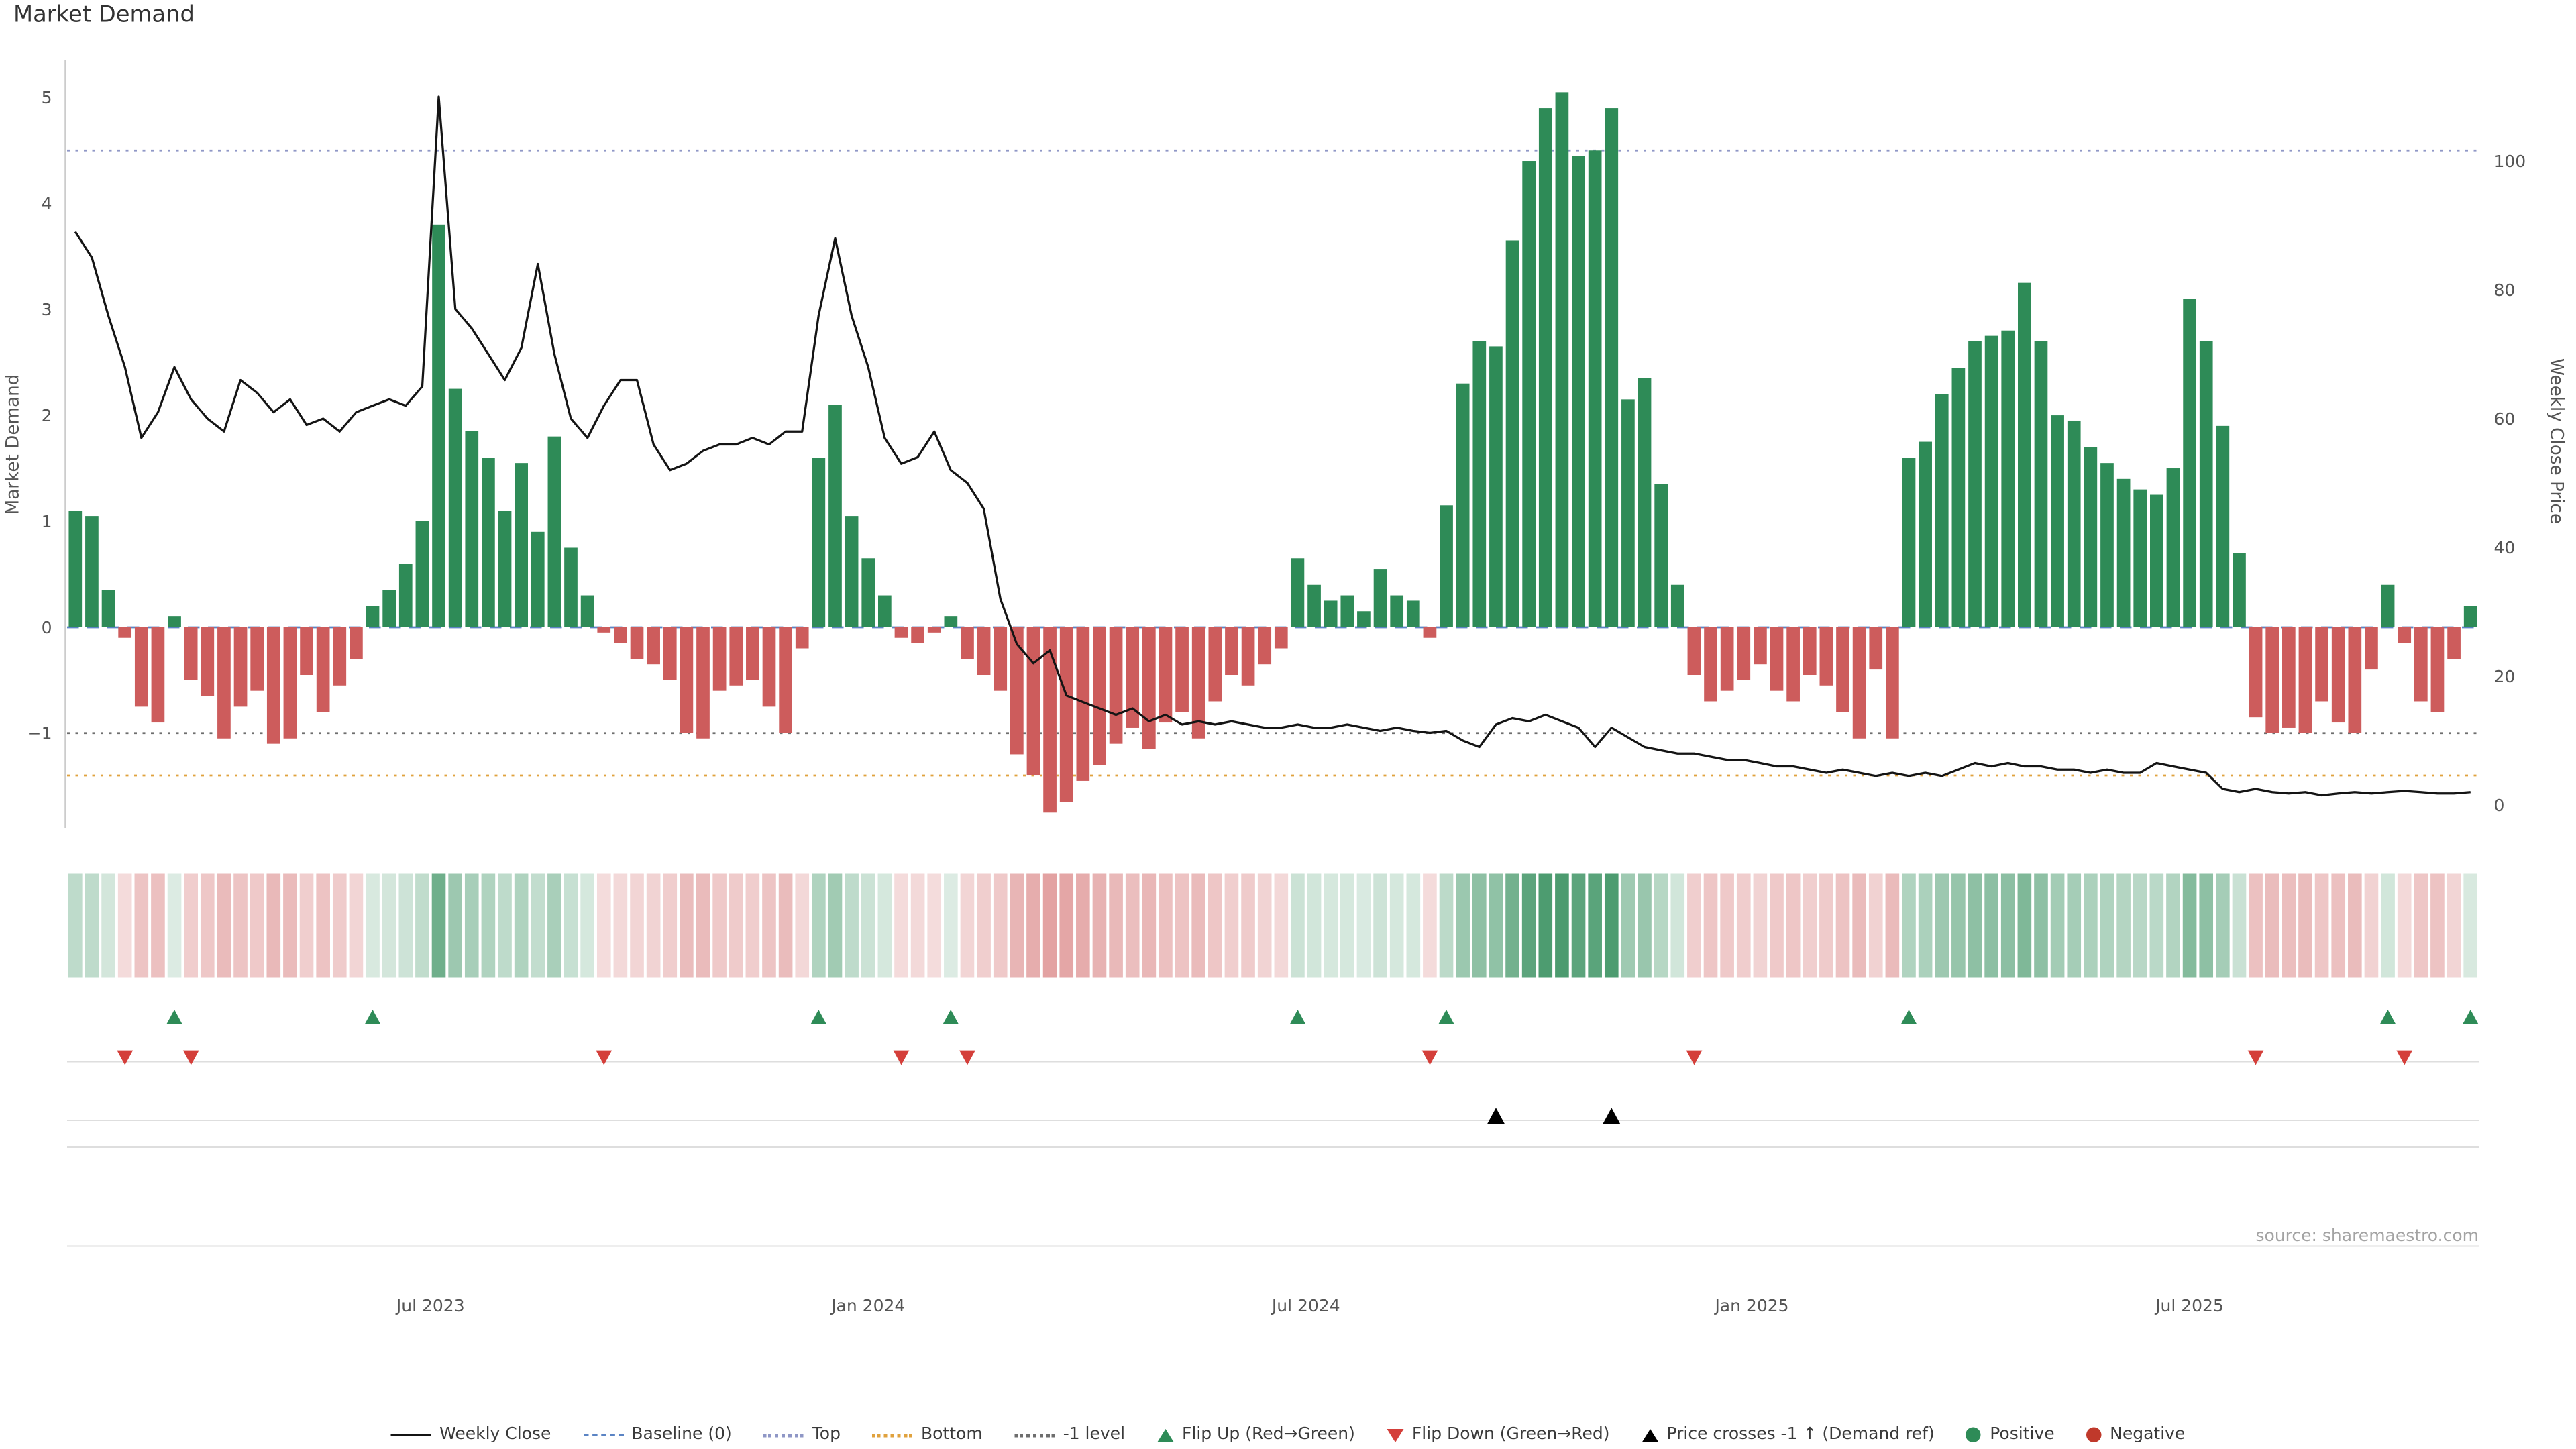 The height and width of the screenshot is (1449, 2576). Describe the element at coordinates (2499, 805) in the screenshot. I see `y-right-tick-label: 0` at that location.